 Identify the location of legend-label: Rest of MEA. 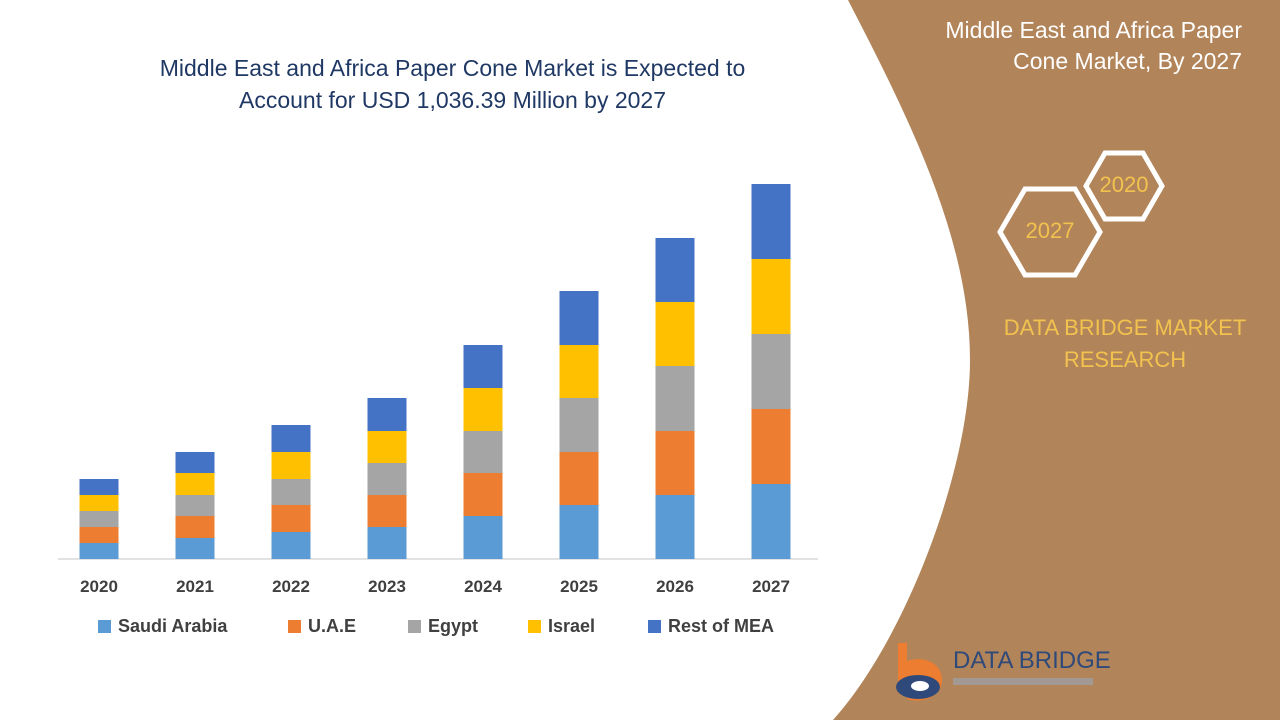
(721, 626).